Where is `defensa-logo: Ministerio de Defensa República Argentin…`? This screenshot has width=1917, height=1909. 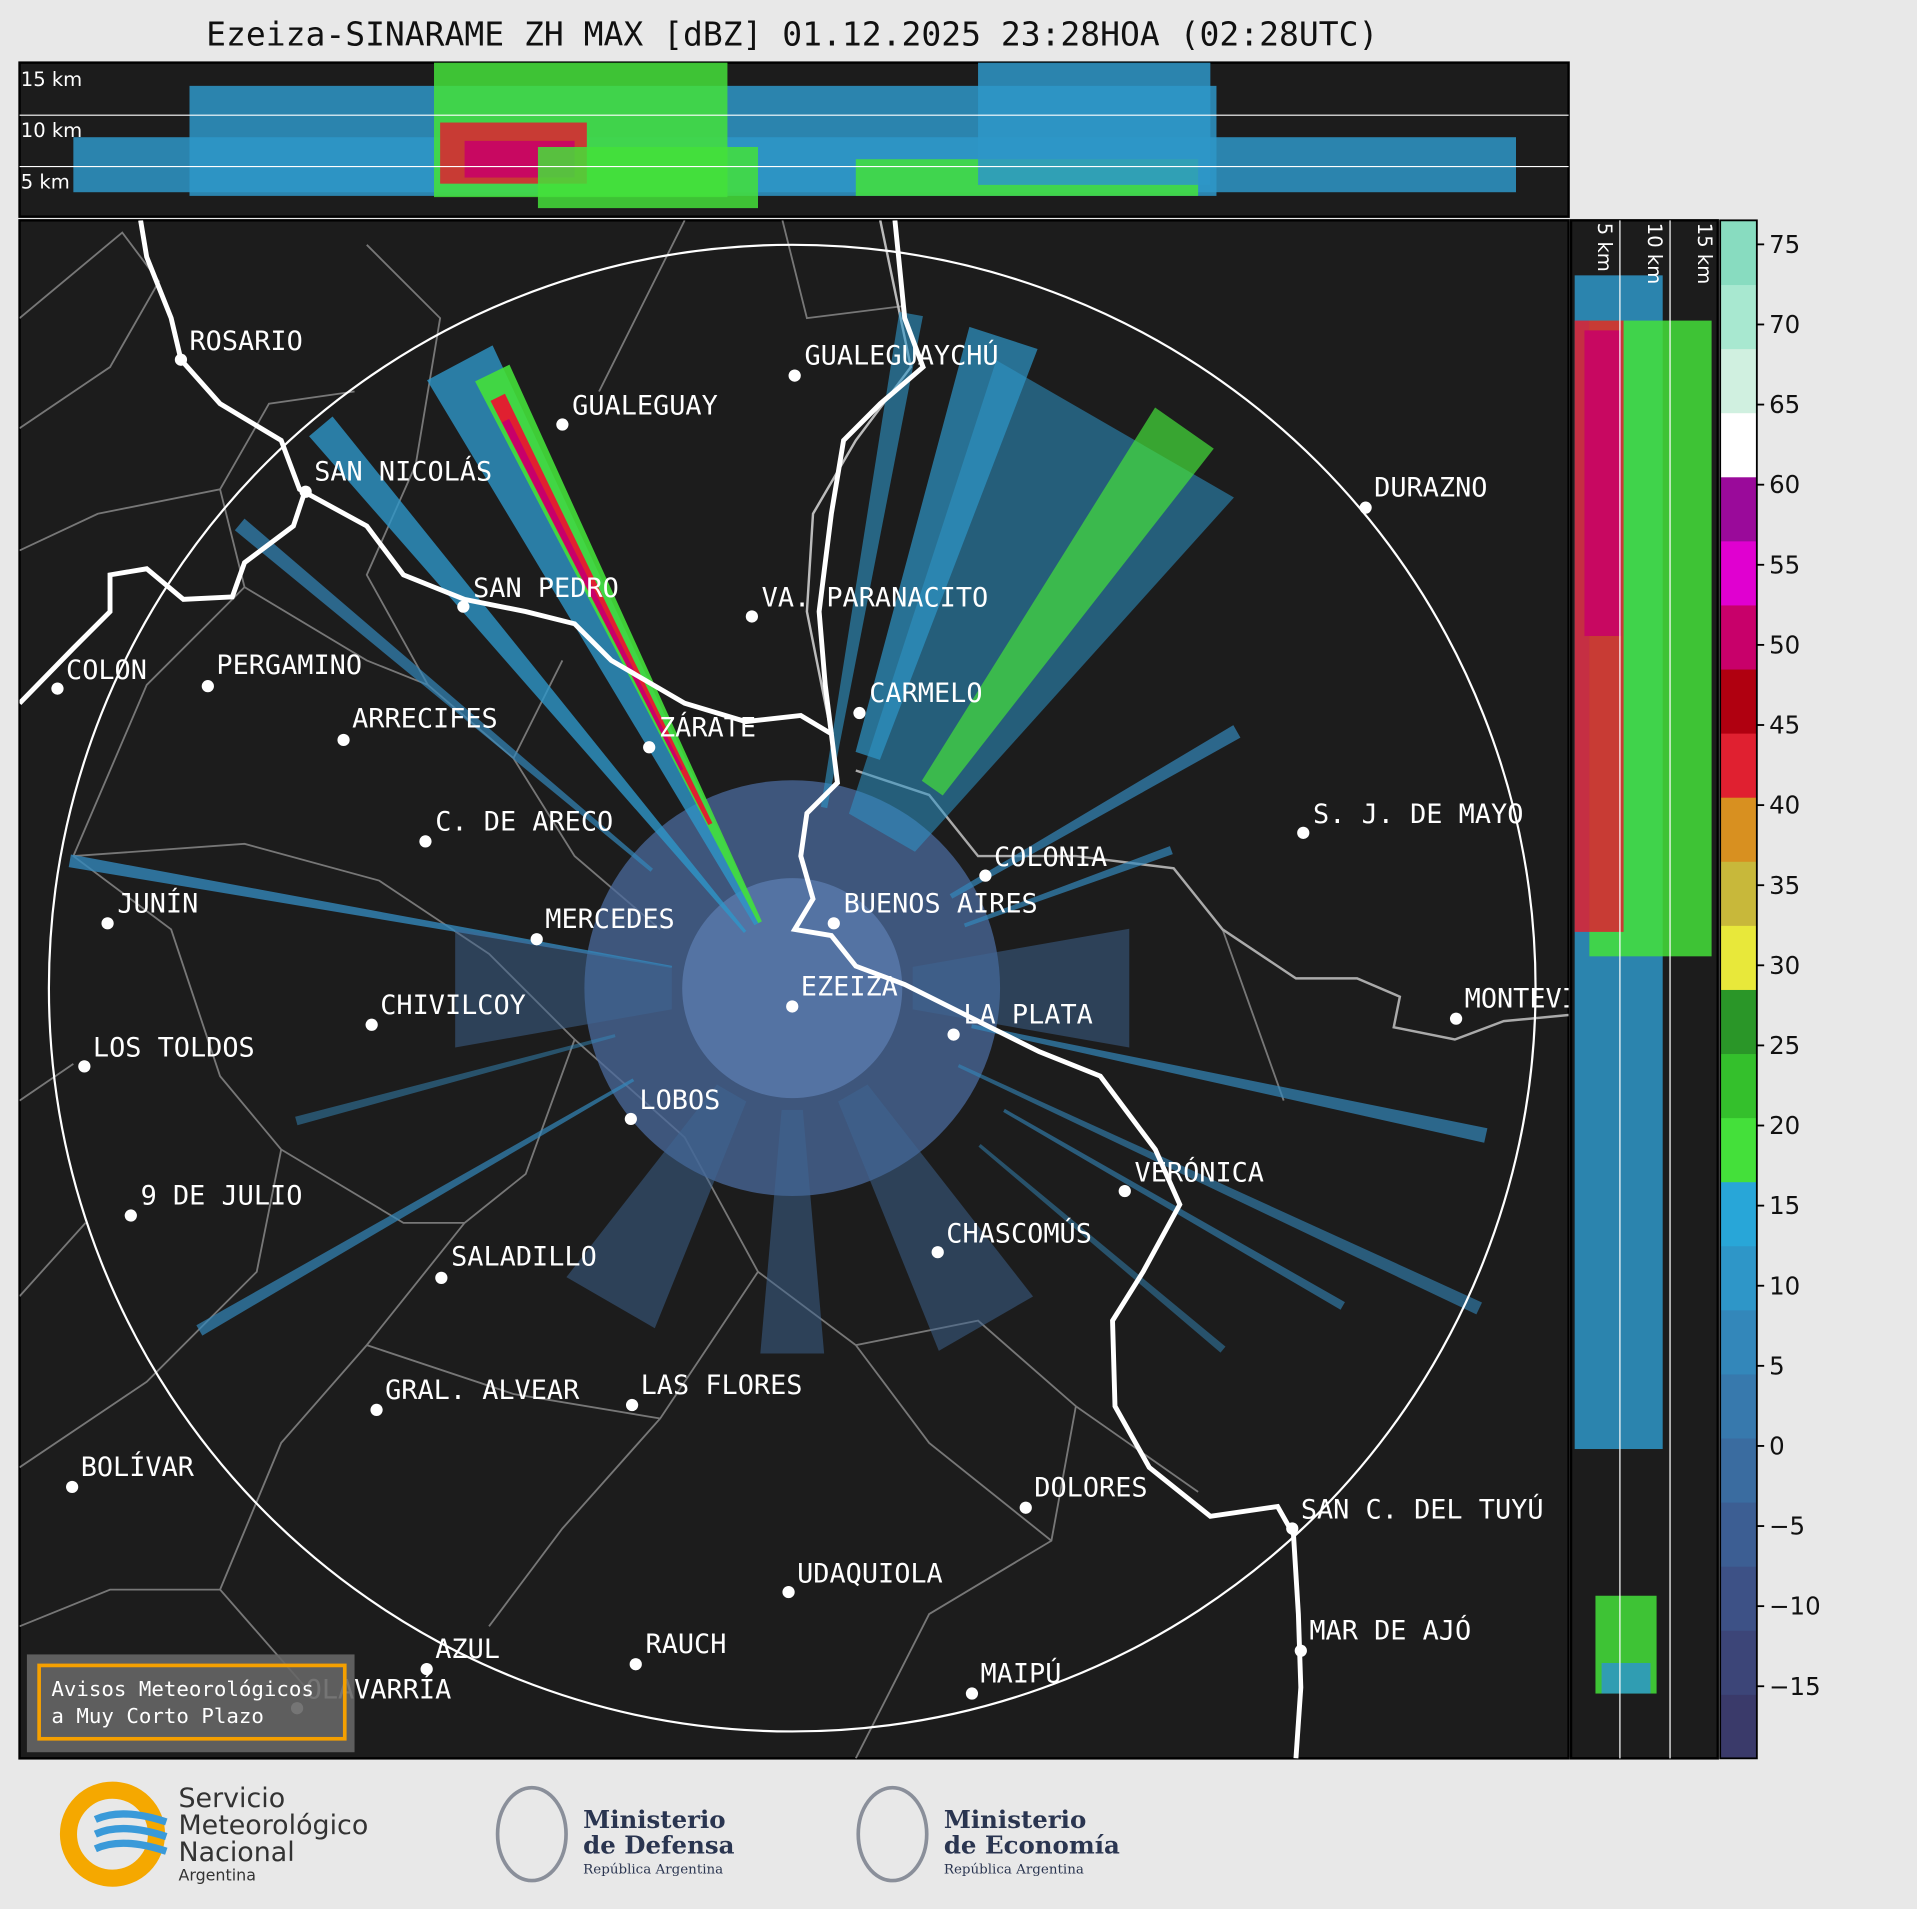
defensa-logo: Ministerio de Defensa República Argentin… is located at coordinates (615, 1834).